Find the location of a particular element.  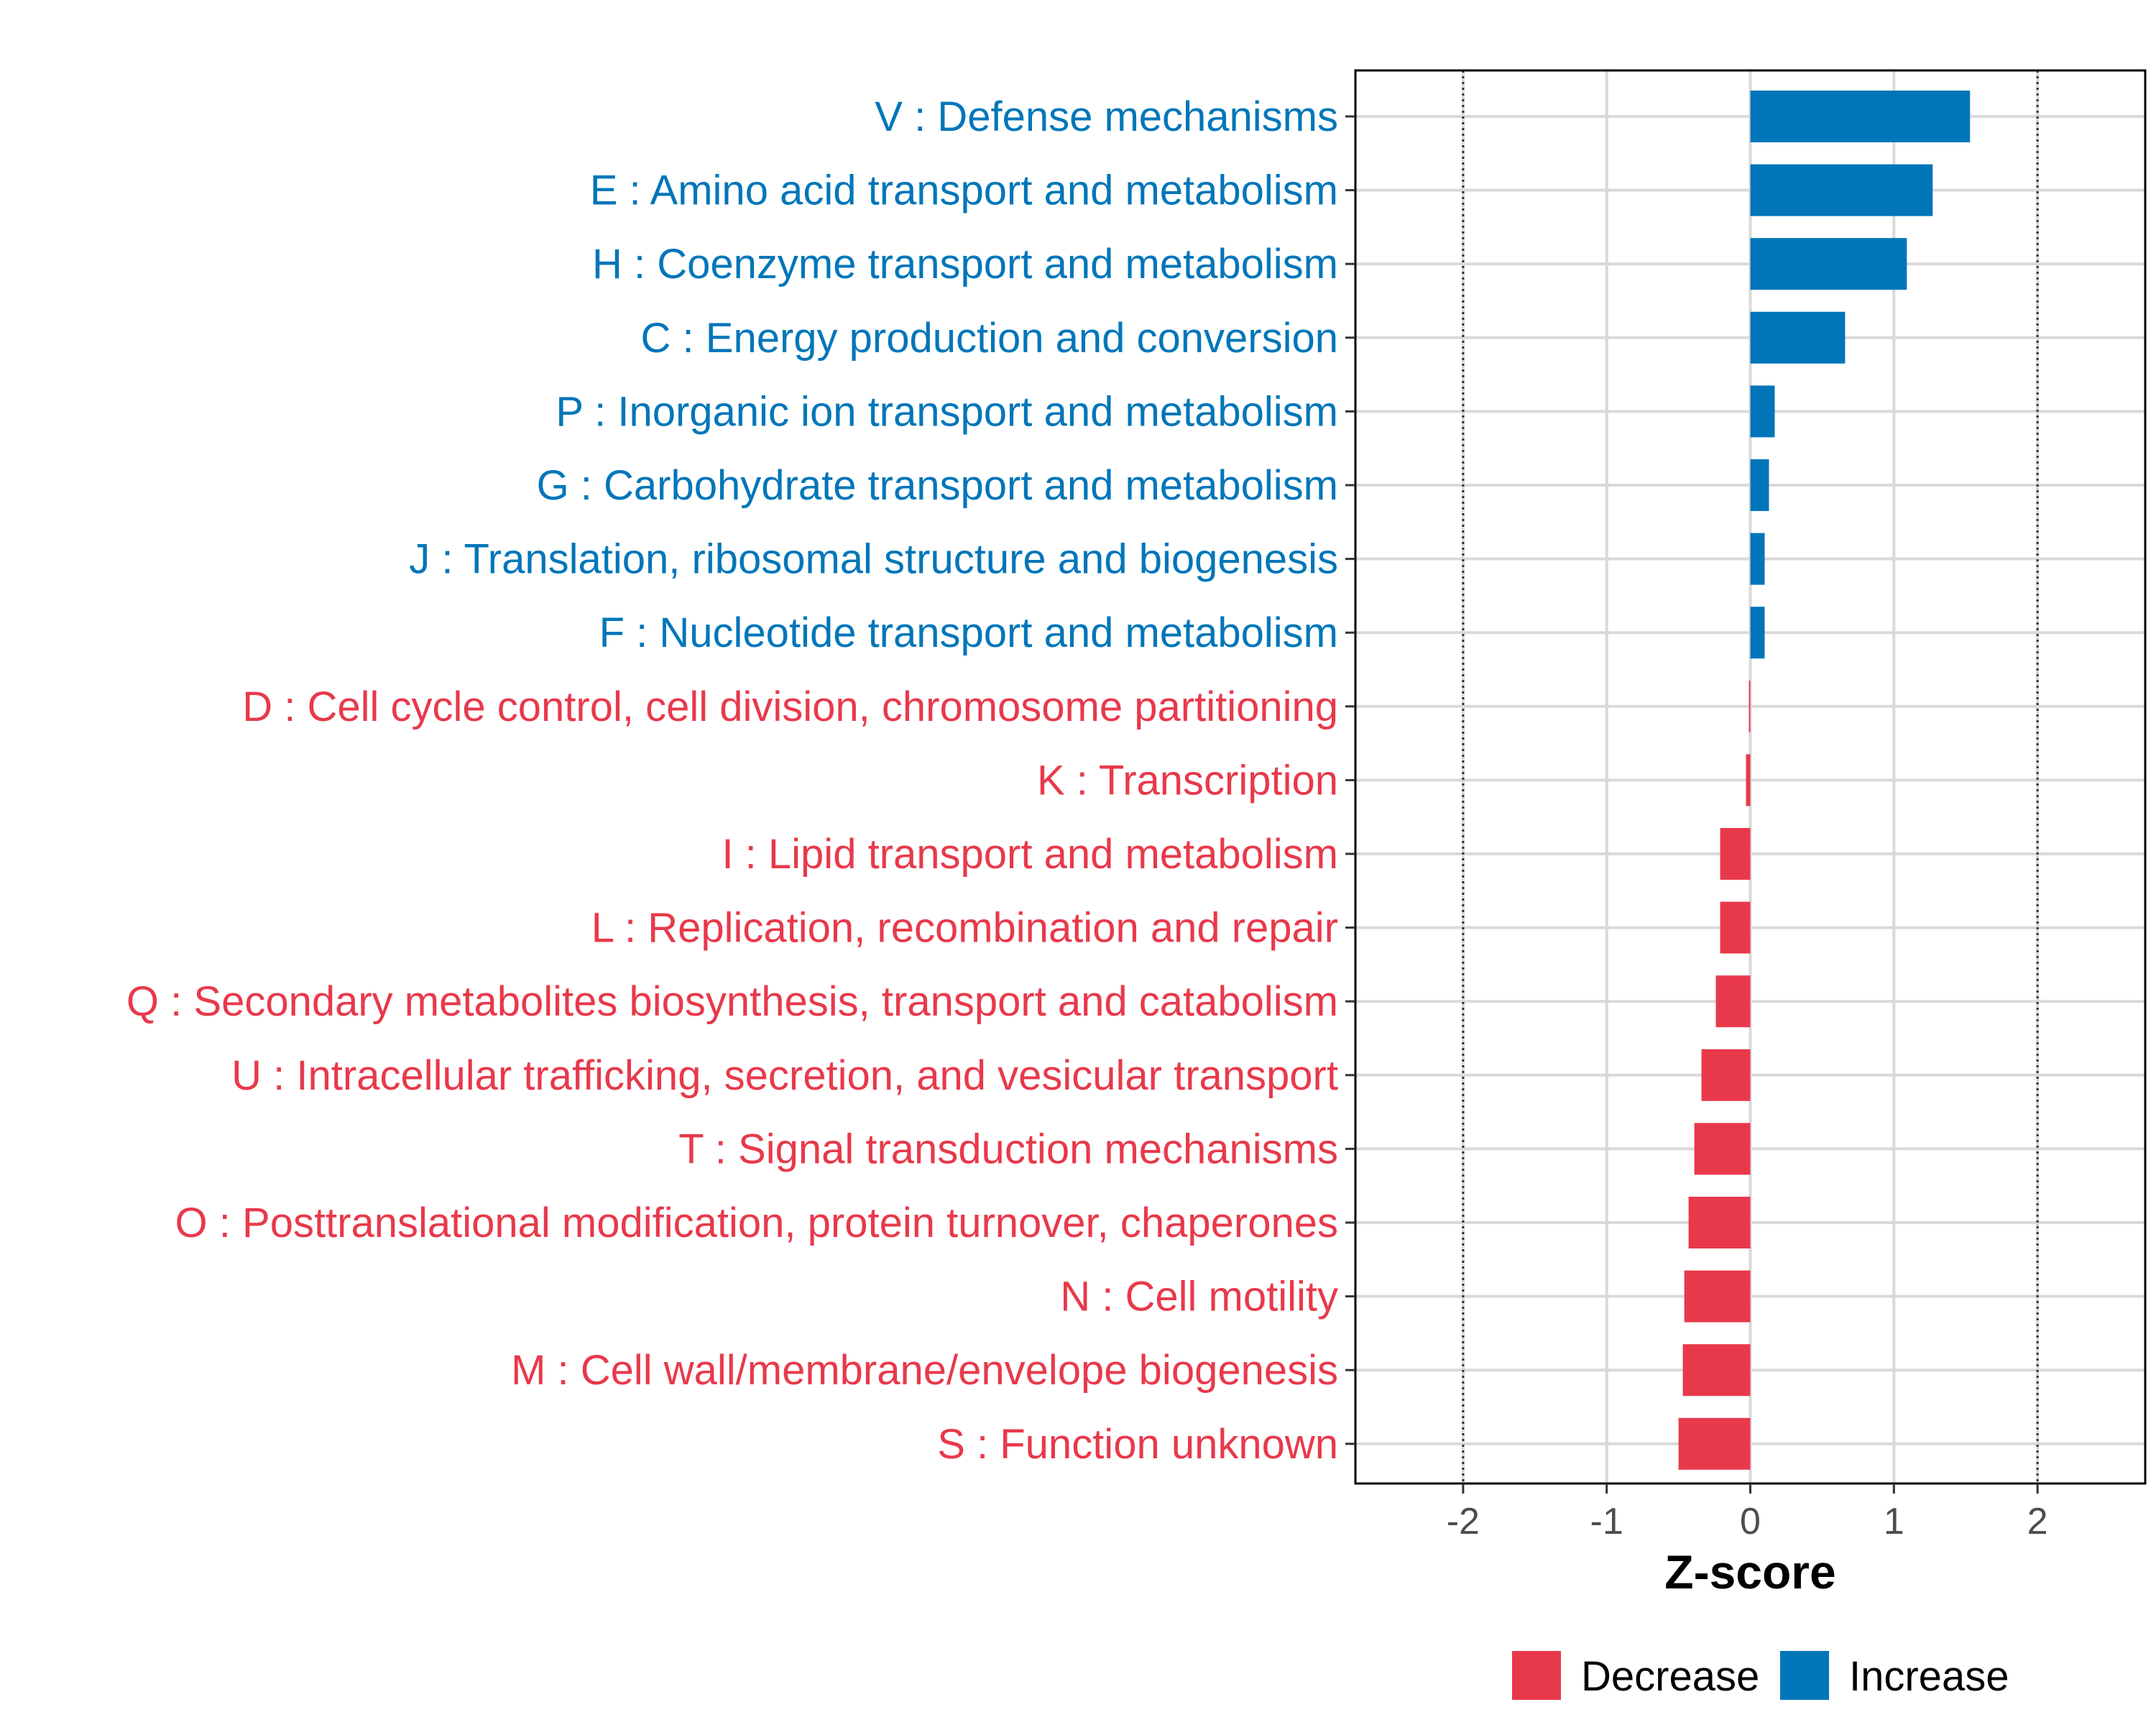

legend-label: Decrease is located at coordinates (1670, 1676).